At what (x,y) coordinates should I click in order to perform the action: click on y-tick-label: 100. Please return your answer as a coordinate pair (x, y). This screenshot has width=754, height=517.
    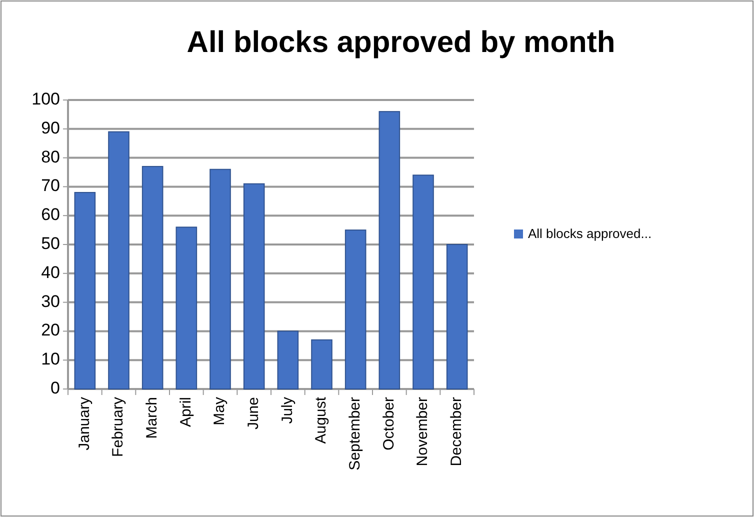
    Looking at the image, I should click on (46, 98).